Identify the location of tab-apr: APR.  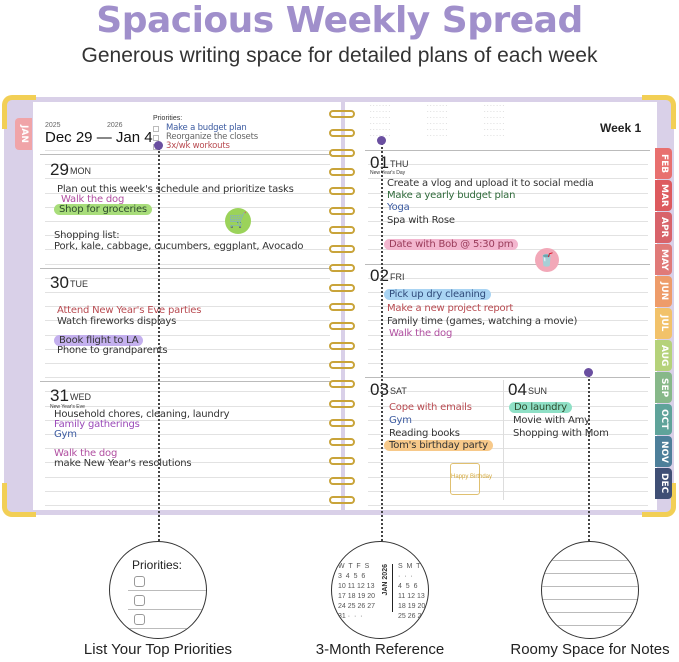
(663, 227).